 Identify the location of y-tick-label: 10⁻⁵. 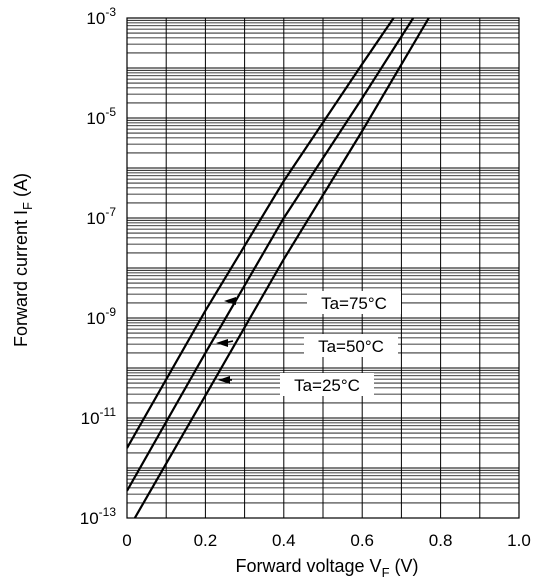
(101, 116).